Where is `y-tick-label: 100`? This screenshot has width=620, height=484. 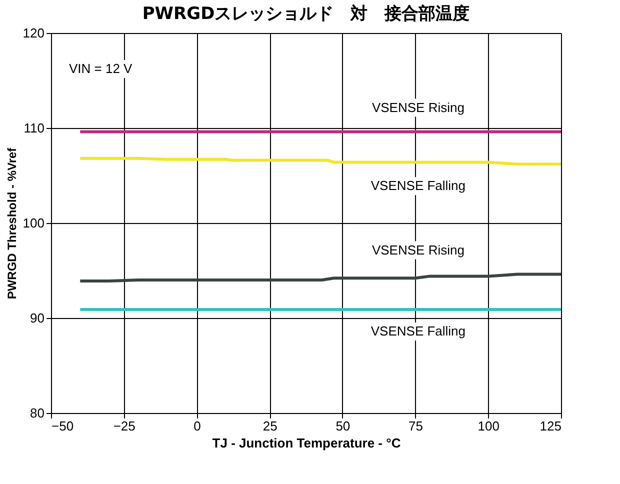 y-tick-label: 100 is located at coordinates (33, 223).